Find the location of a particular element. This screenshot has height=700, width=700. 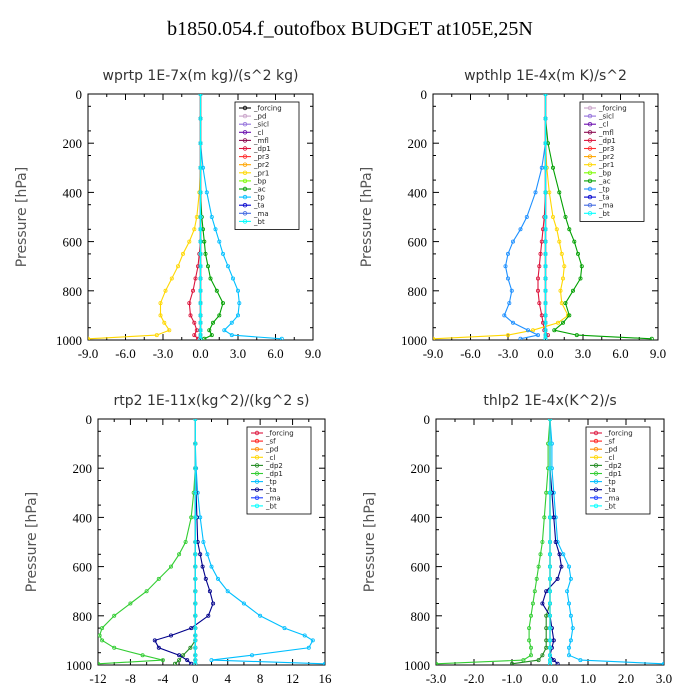

x-tick-label: -1.0 is located at coordinates (512, 678).